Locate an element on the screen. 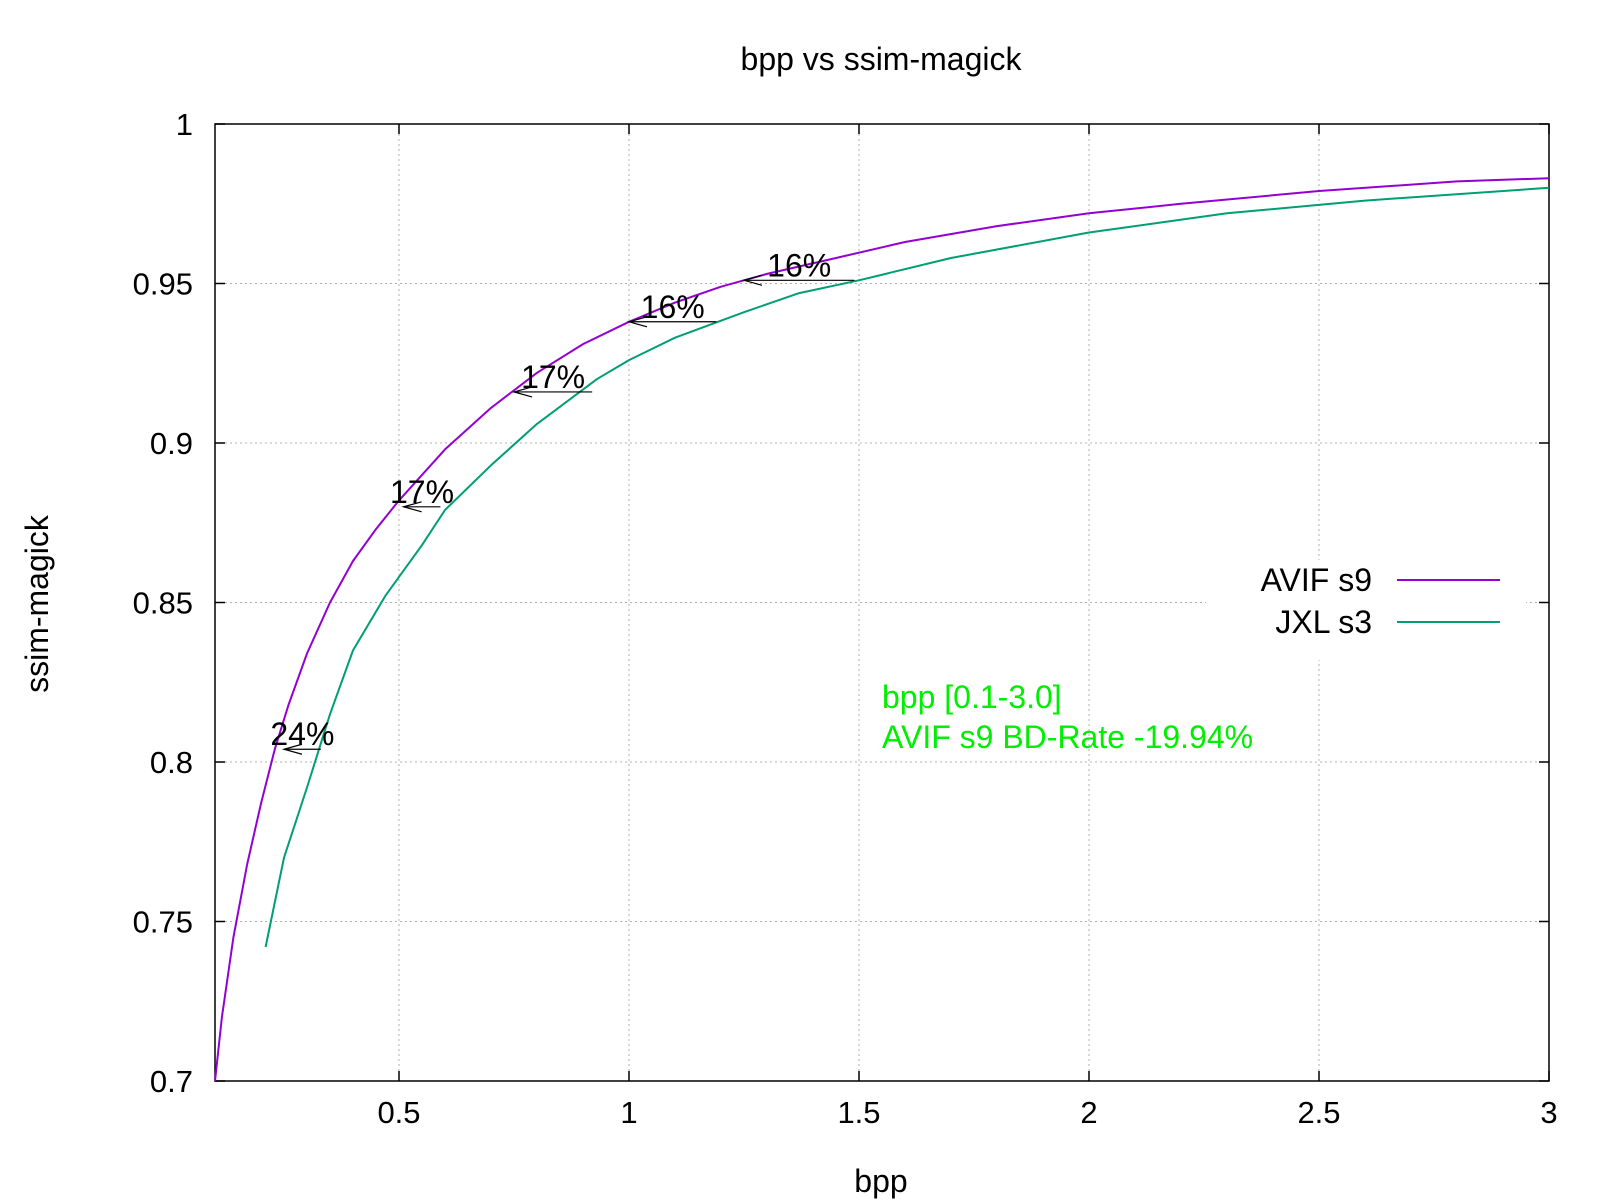 The image size is (1600, 1200). legend-label: JXL s3 is located at coordinates (1323, 622).